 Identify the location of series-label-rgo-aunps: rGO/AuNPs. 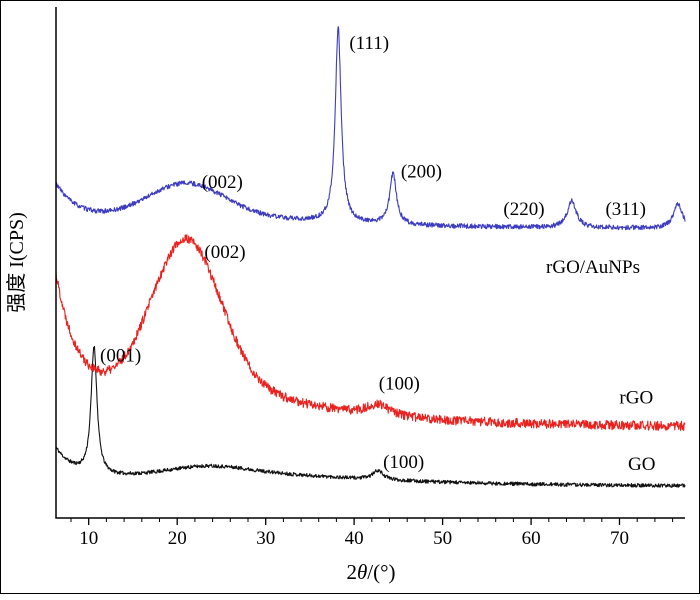
(593, 267).